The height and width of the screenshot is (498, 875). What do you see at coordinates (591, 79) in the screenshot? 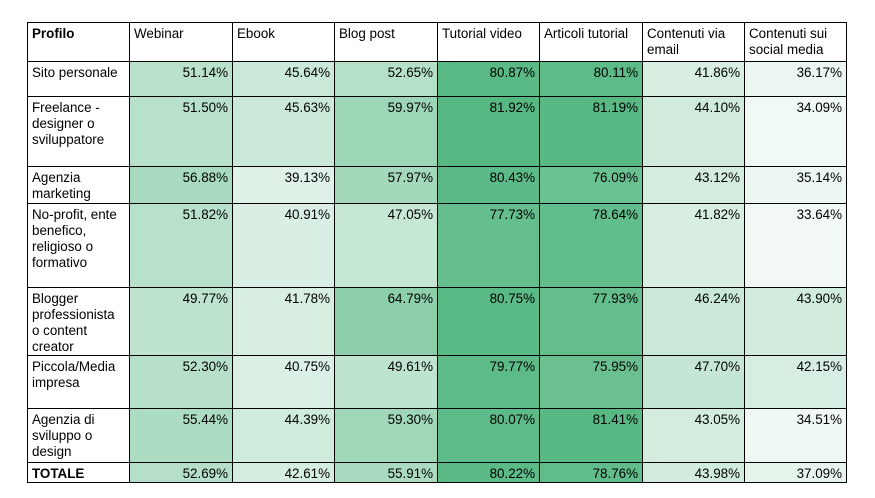
I see `value-cell: 80.11%` at bounding box center [591, 79].